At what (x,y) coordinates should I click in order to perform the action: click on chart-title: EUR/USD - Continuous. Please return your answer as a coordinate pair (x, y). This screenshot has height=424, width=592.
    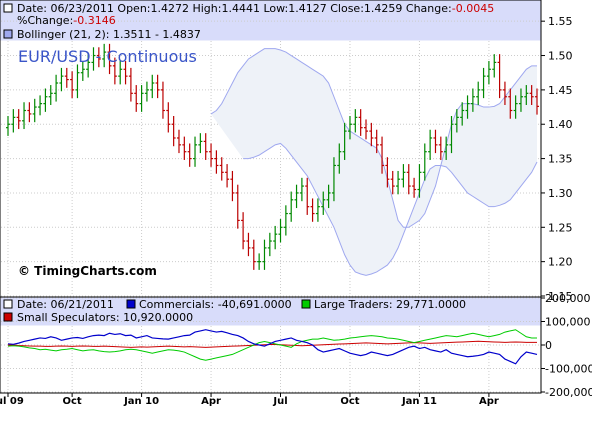
    Looking at the image, I should click on (107, 56).